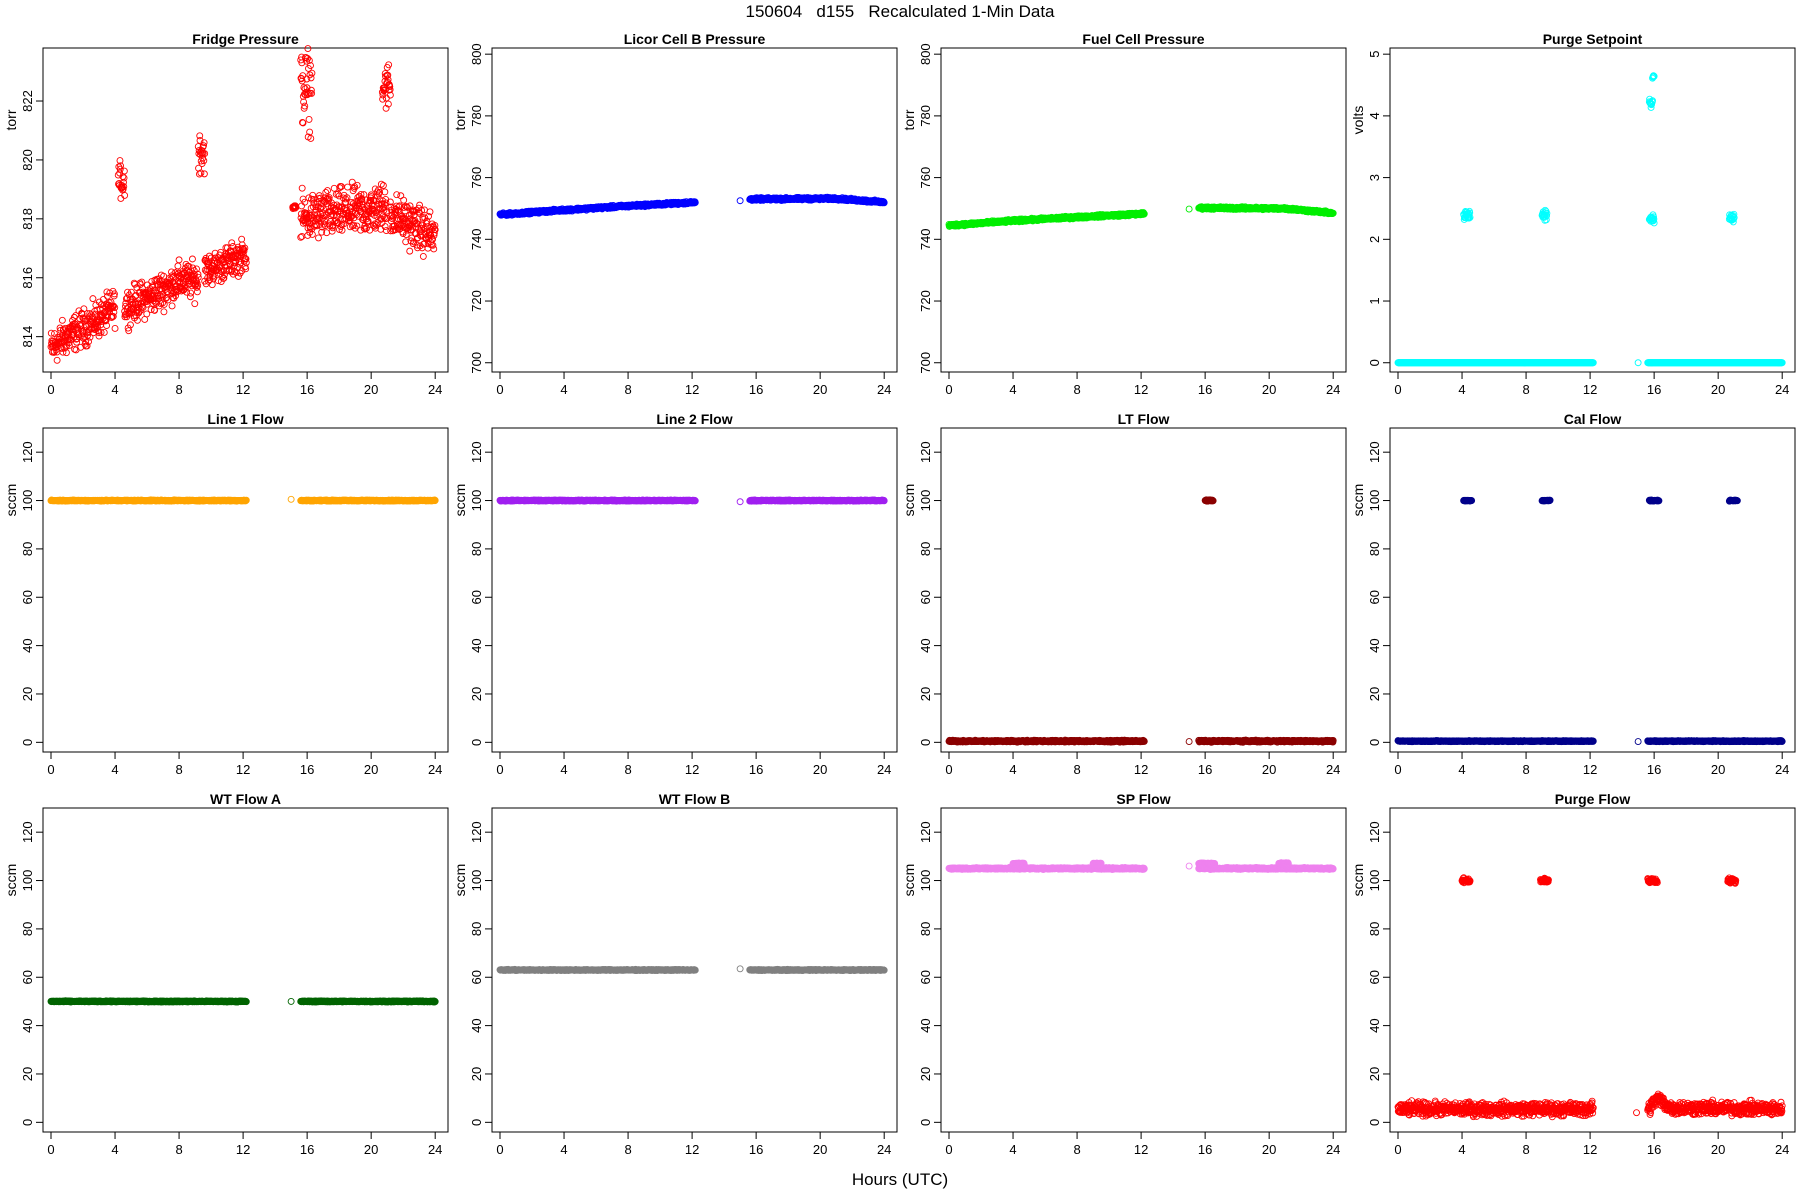  I want to click on y-tick-label: 120, so click(27, 452).